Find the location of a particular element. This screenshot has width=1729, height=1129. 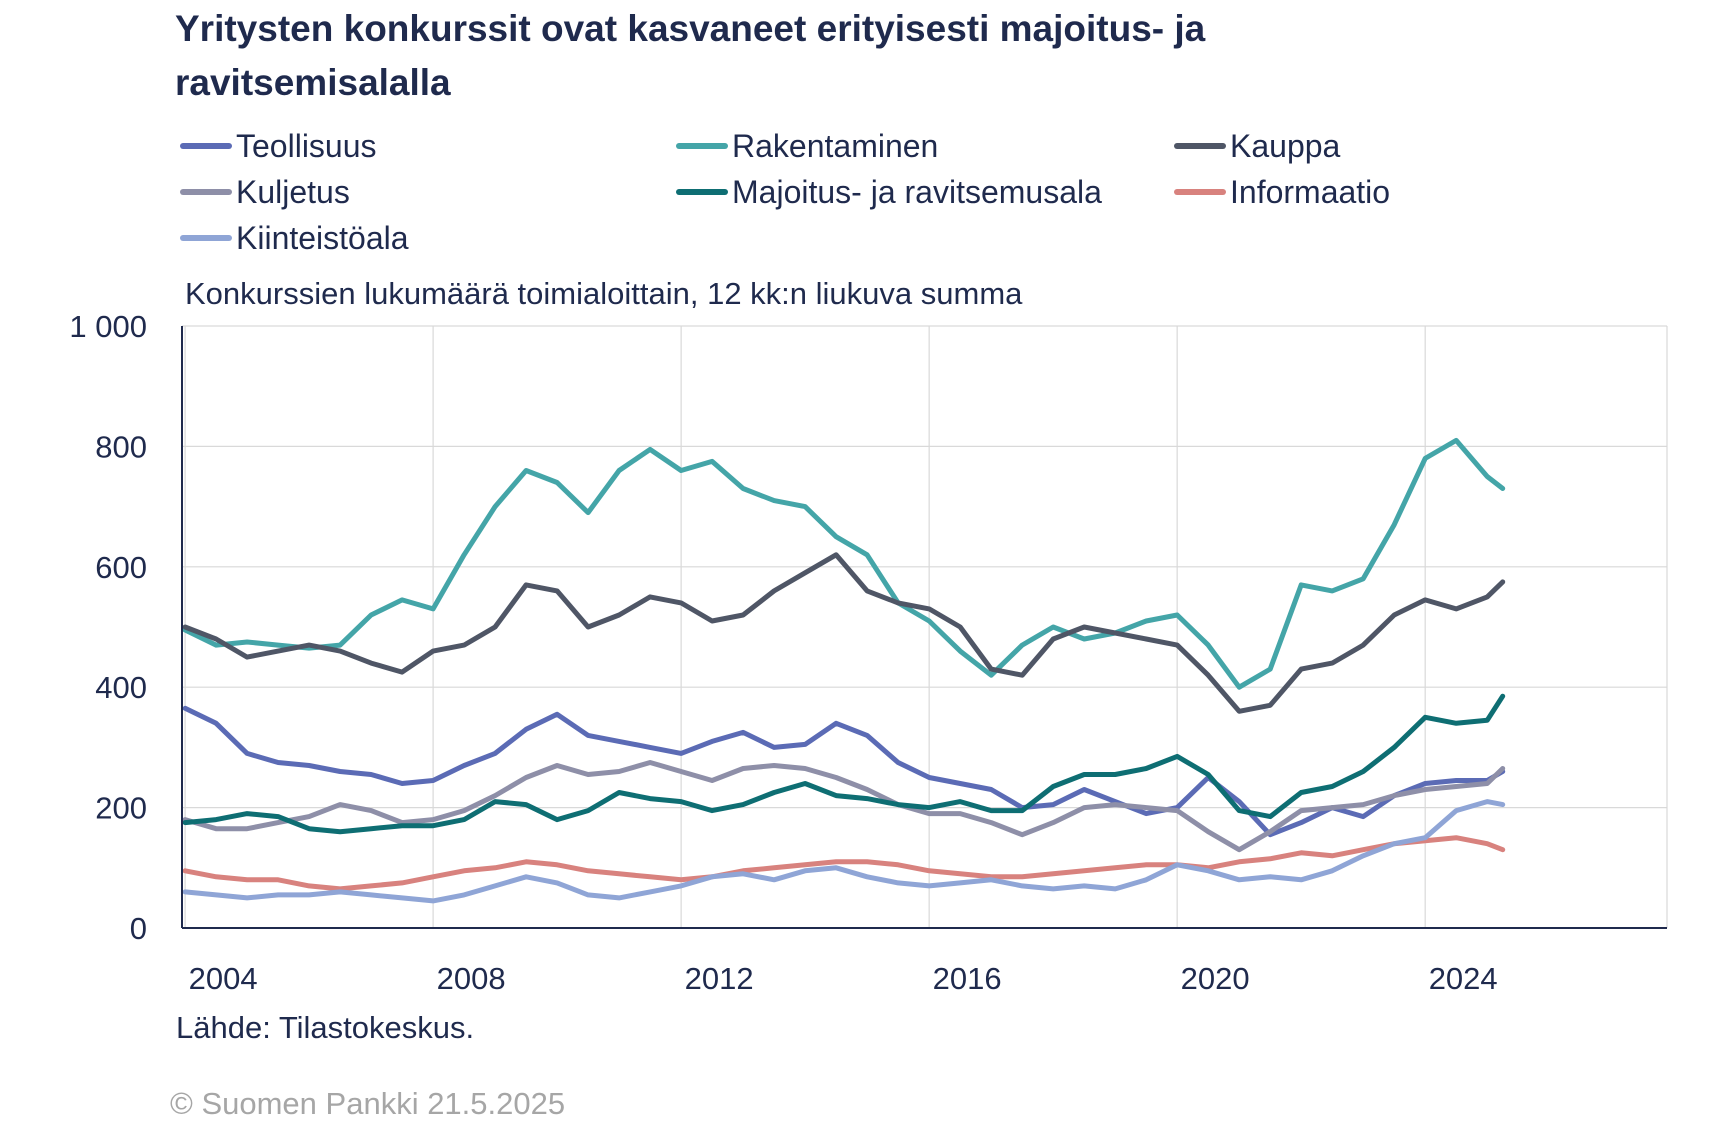

legend-label: Teollisuus is located at coordinates (306, 145).